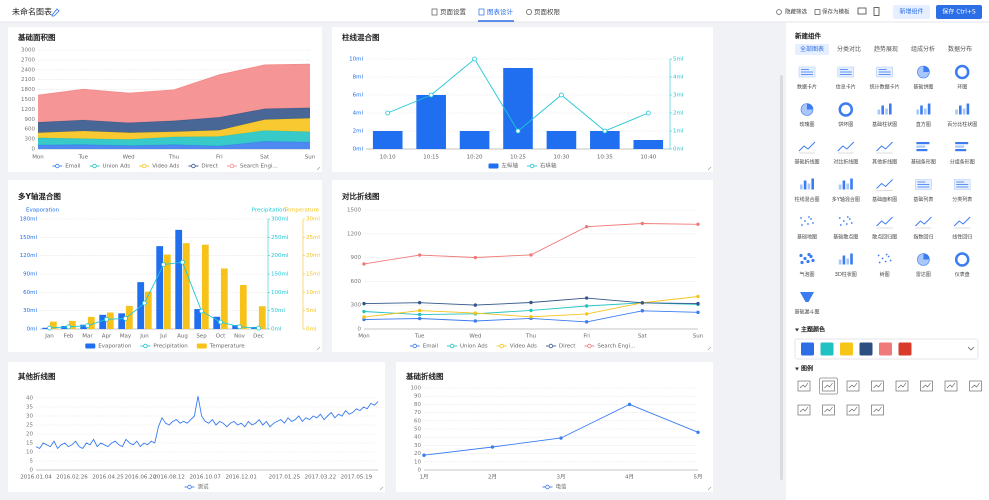 The image size is (989, 500). What do you see at coordinates (417, 430) in the screenshot?
I see `y-tick-label: 50` at bounding box center [417, 430].